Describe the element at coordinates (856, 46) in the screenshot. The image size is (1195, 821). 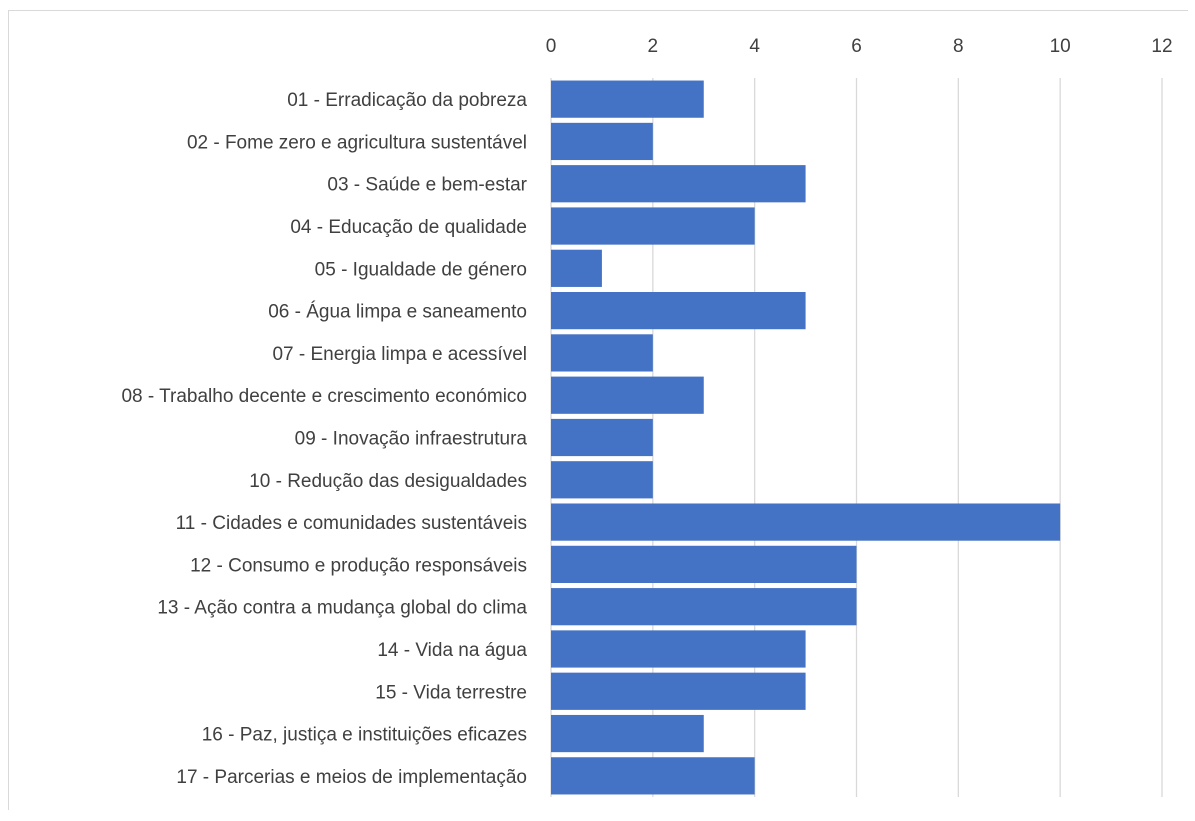
I see `x-tick-label: 6` at that location.